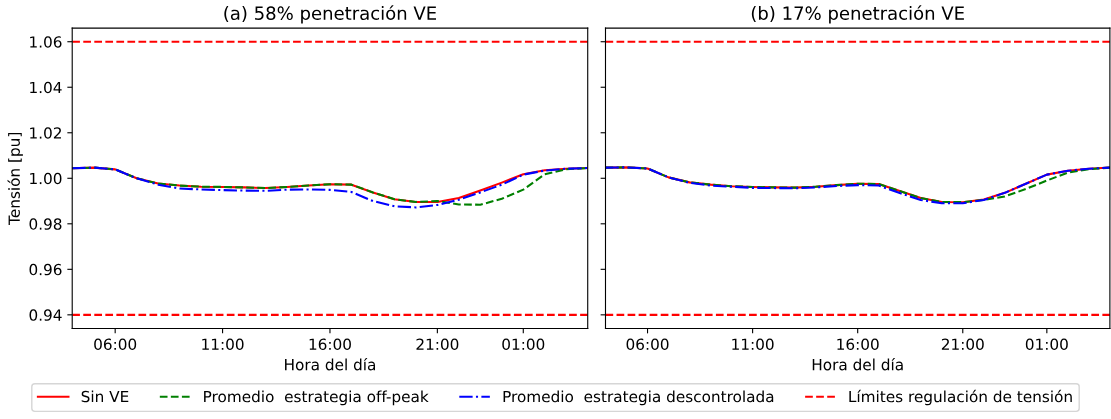 Image resolution: width=1111 pixels, height=419 pixels. I want to click on legend-label: Promedio estrategia off-peak, so click(316, 398).